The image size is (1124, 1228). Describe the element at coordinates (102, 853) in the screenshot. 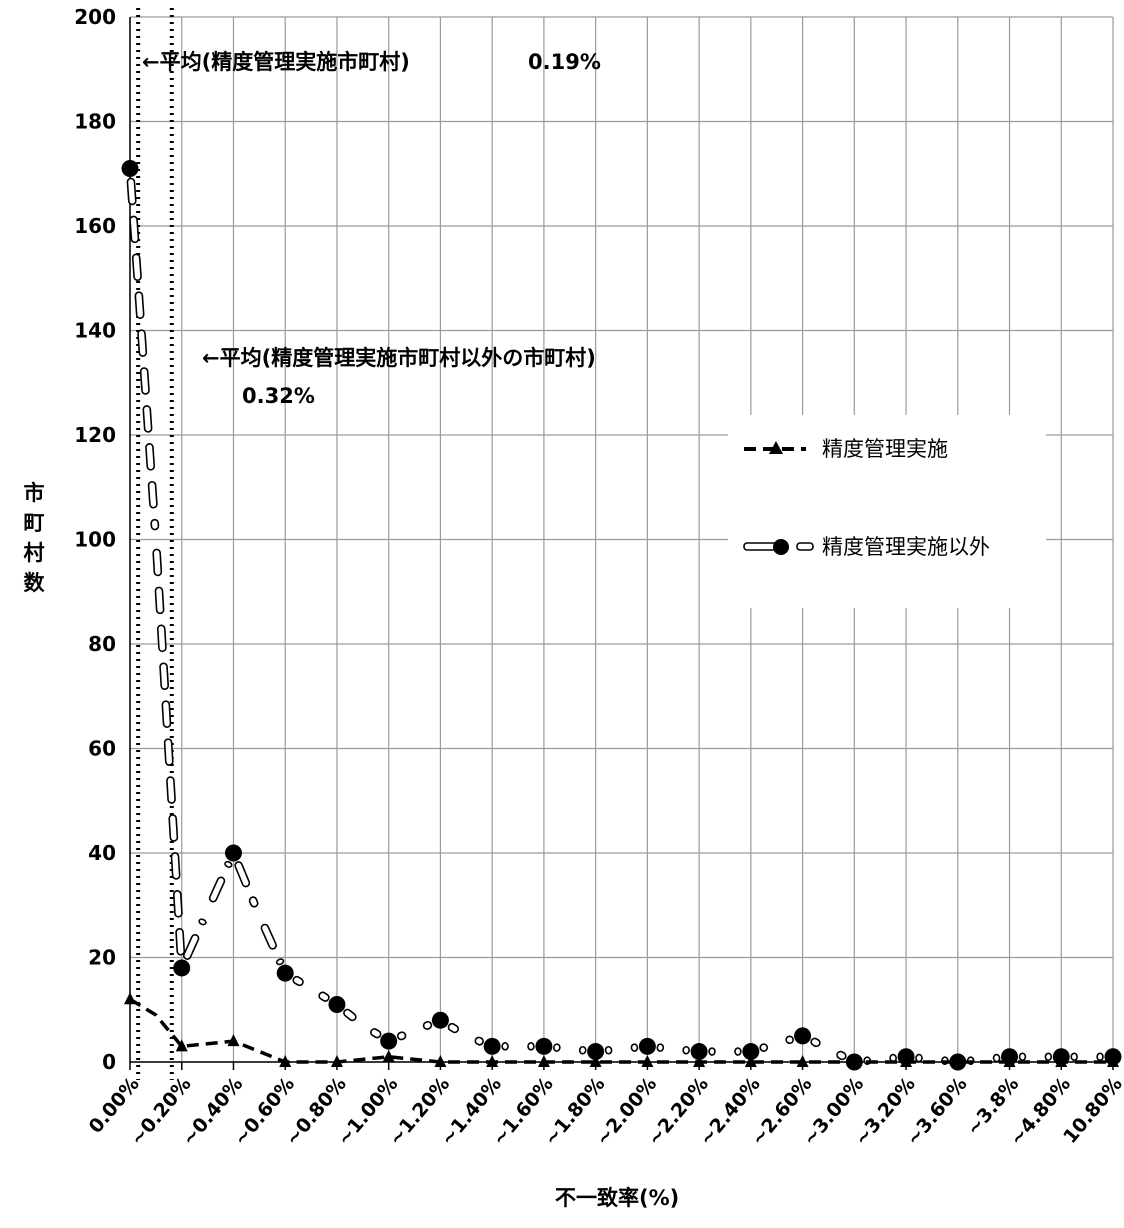

I see `y-tick-label: 40` at that location.